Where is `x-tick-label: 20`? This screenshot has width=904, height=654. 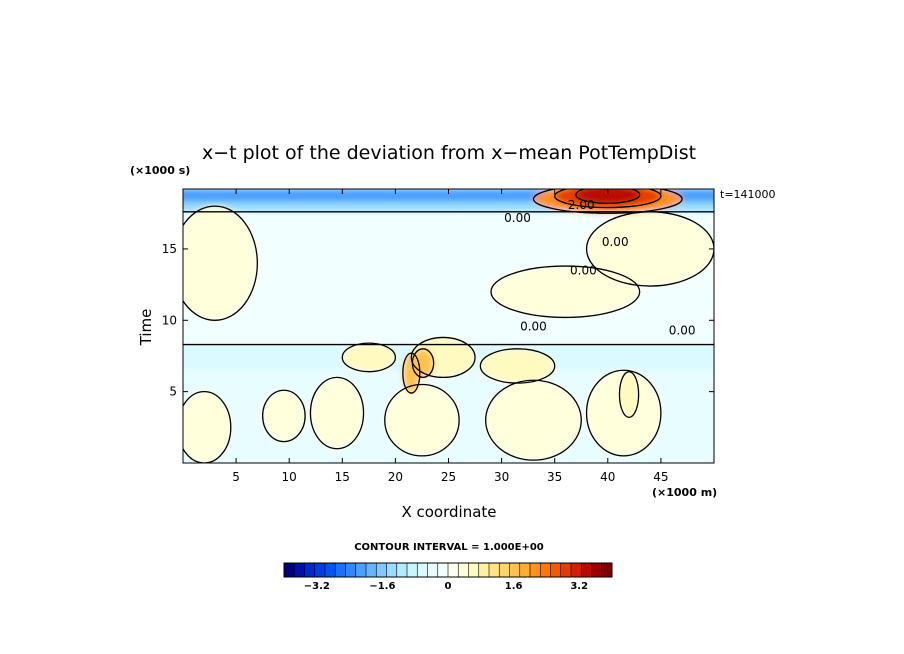
x-tick-label: 20 is located at coordinates (395, 477).